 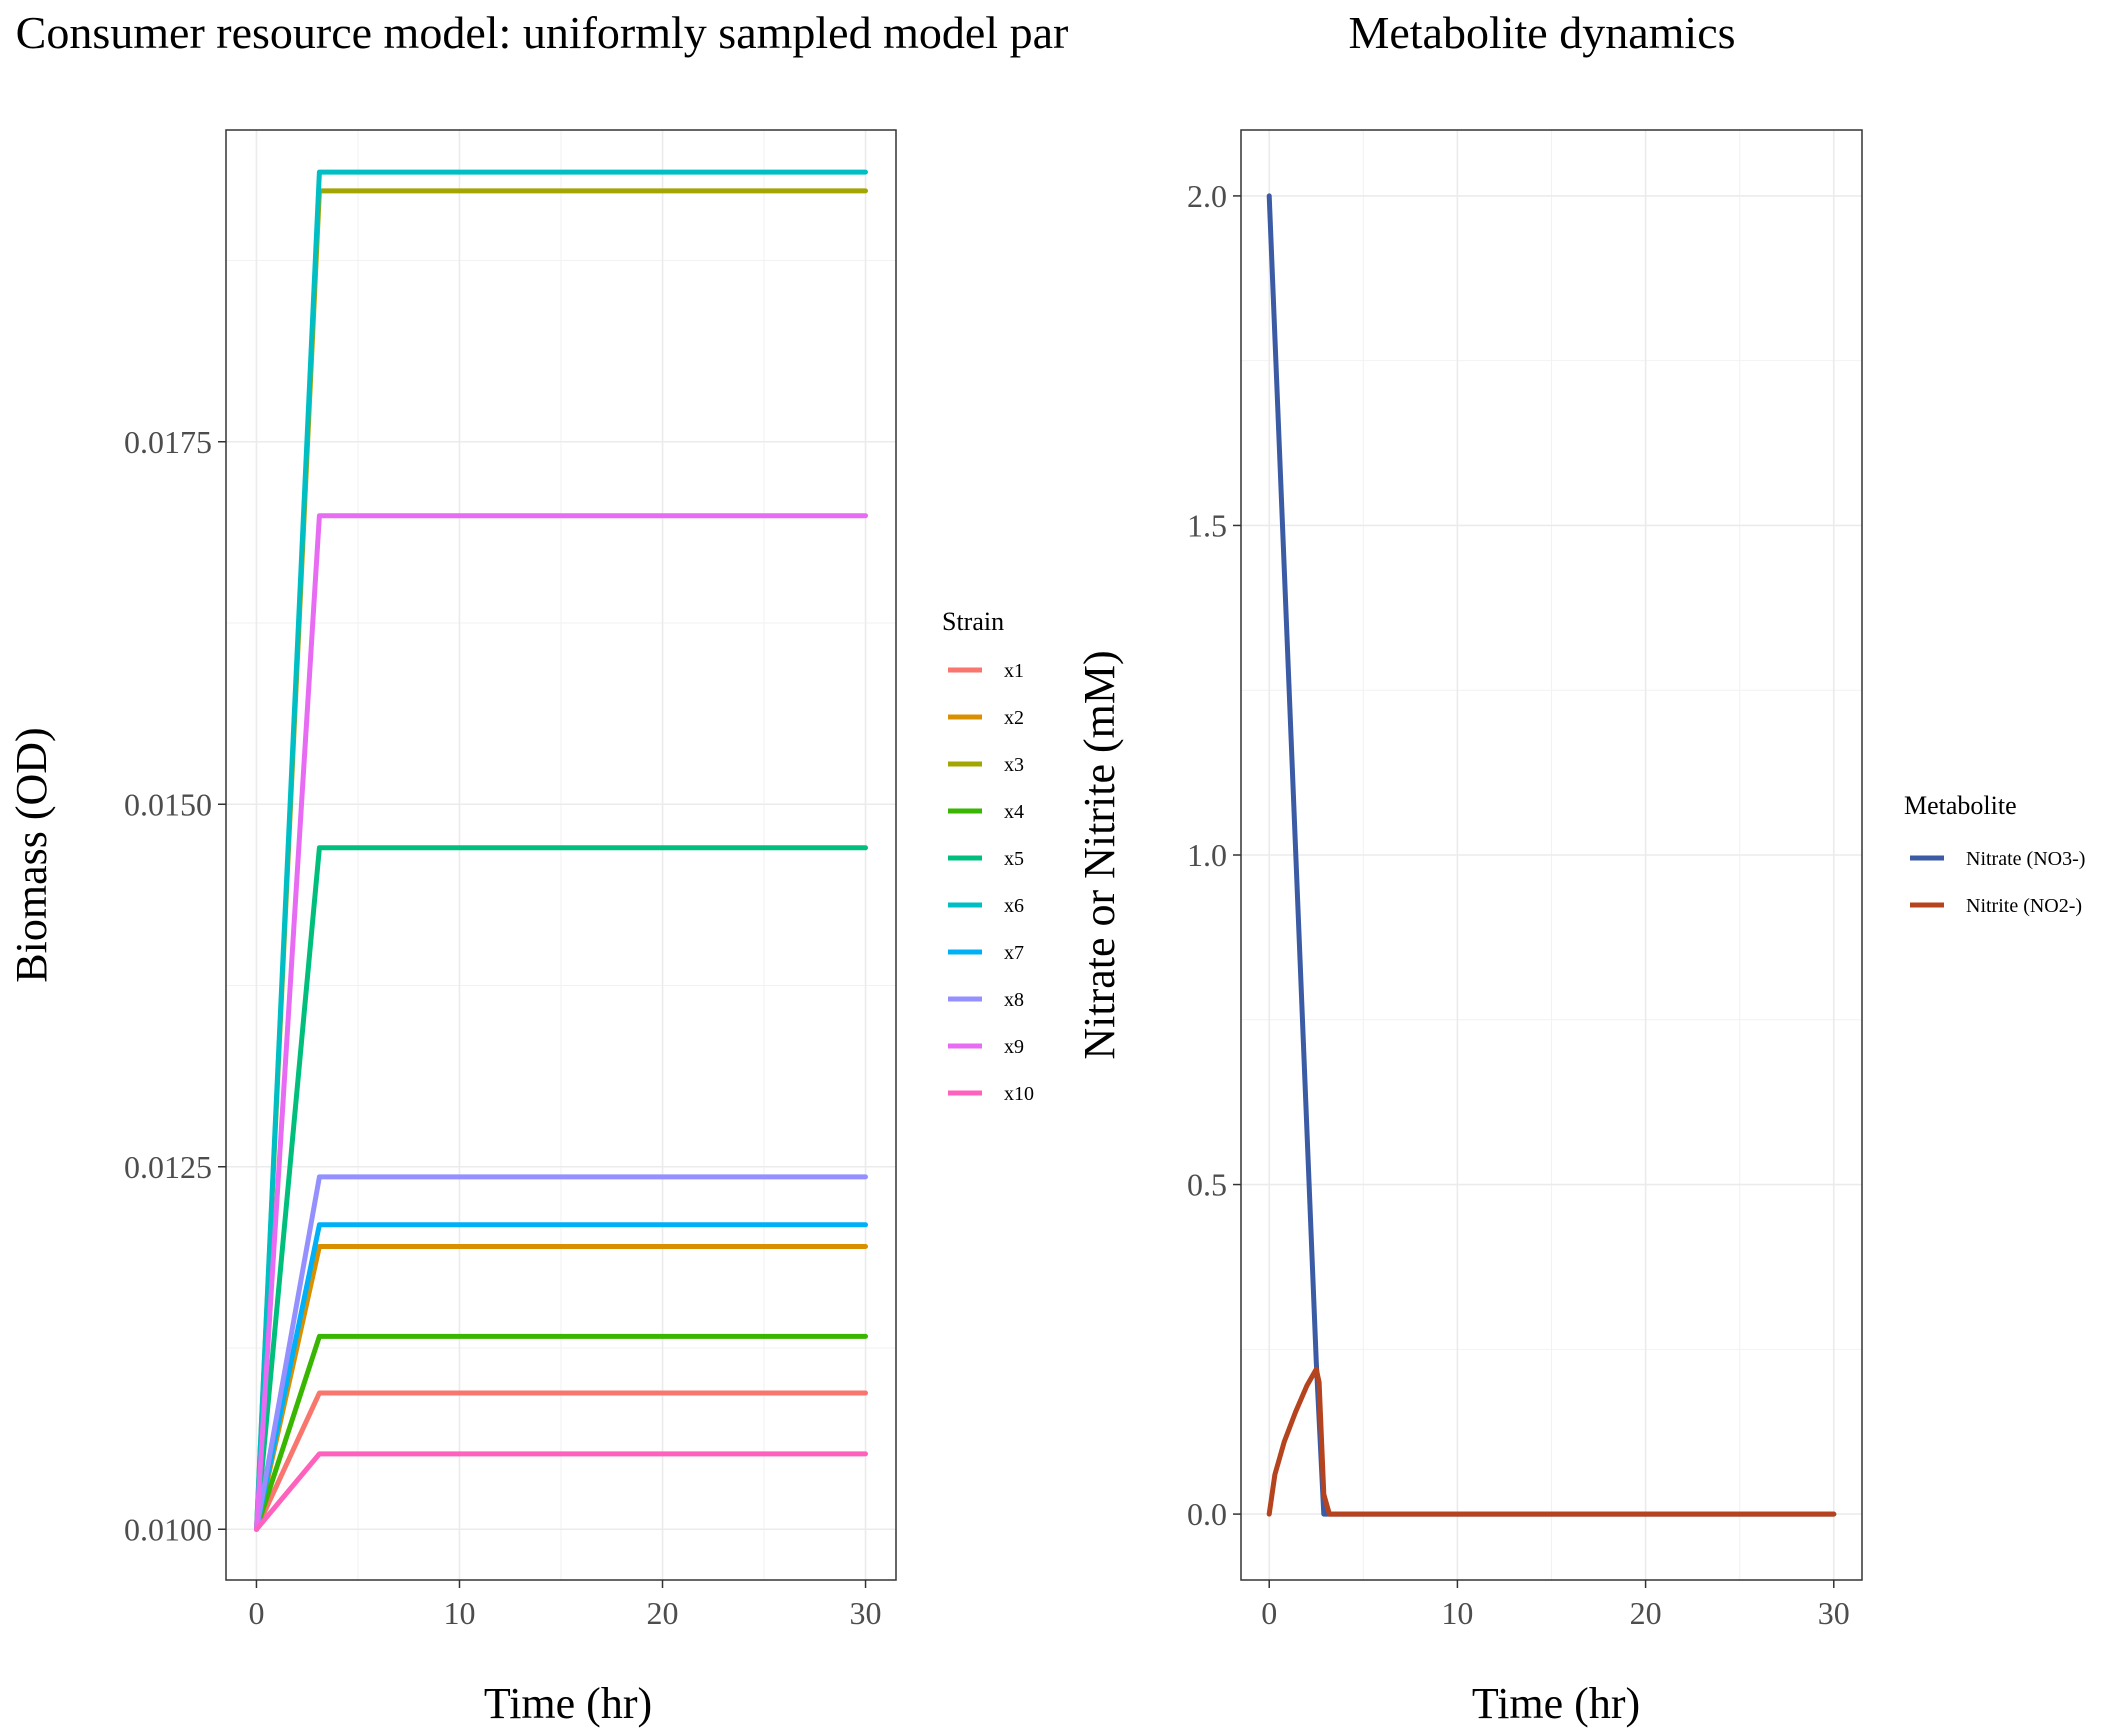 What do you see at coordinates (1014, 718) in the screenshot?
I see `legend-label-x2: x2` at bounding box center [1014, 718].